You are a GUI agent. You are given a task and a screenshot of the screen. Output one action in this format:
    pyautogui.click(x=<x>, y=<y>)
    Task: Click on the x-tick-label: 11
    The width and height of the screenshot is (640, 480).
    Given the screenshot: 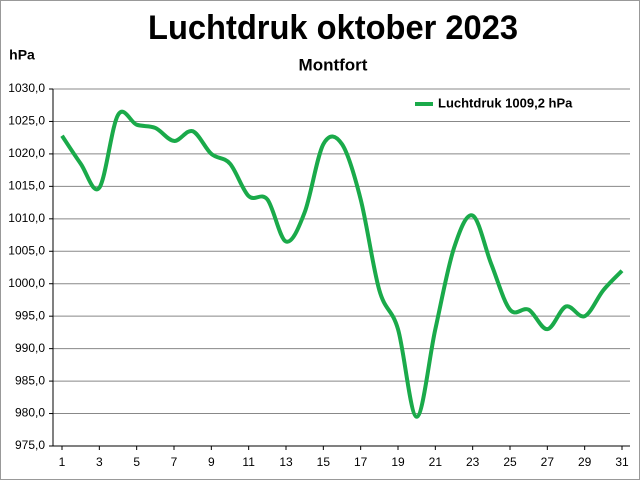 What is the action you would take?
    pyautogui.click(x=248, y=462)
    